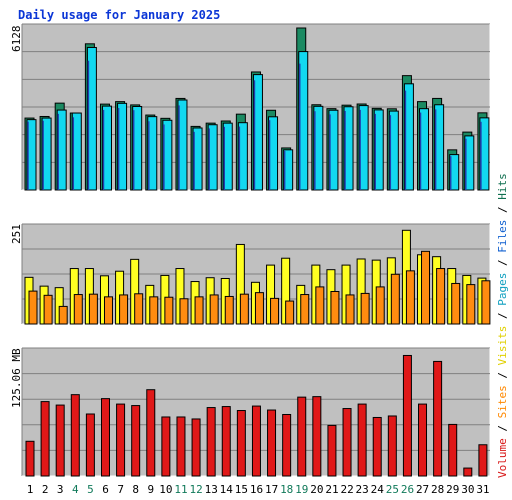 This screenshot has height=500, width=512. I want to click on x-tick-label: 2, so click(45, 489).